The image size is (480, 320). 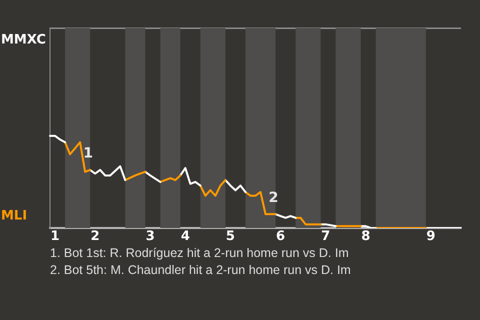 What do you see at coordinates (95, 236) in the screenshot?
I see `x-tick-label: 2` at bounding box center [95, 236].